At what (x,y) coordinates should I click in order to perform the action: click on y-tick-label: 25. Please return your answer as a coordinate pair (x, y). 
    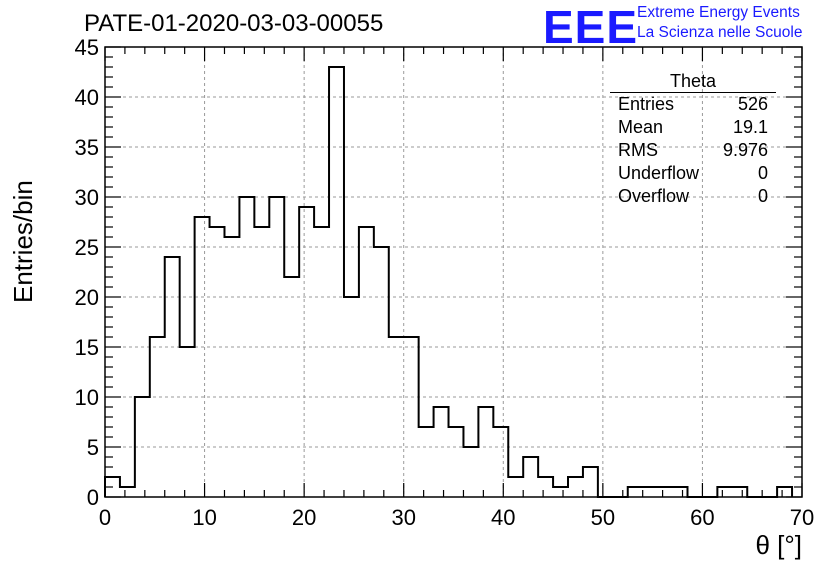
    Looking at the image, I should click on (87, 247).